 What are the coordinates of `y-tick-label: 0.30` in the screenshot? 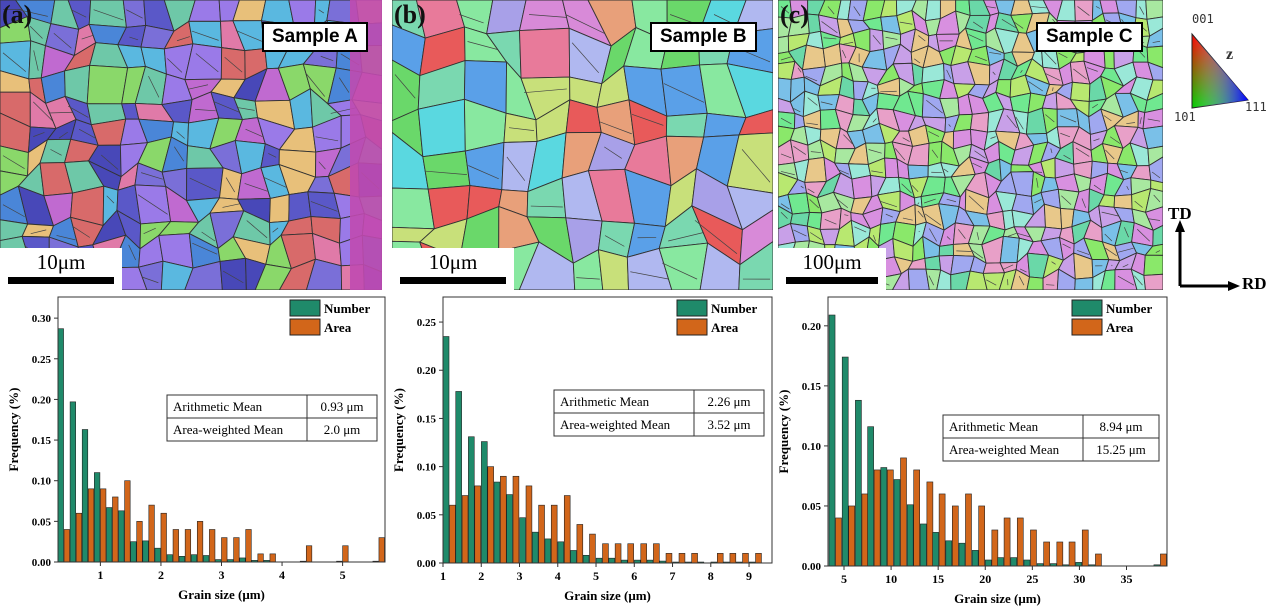 It's located at (42, 319).